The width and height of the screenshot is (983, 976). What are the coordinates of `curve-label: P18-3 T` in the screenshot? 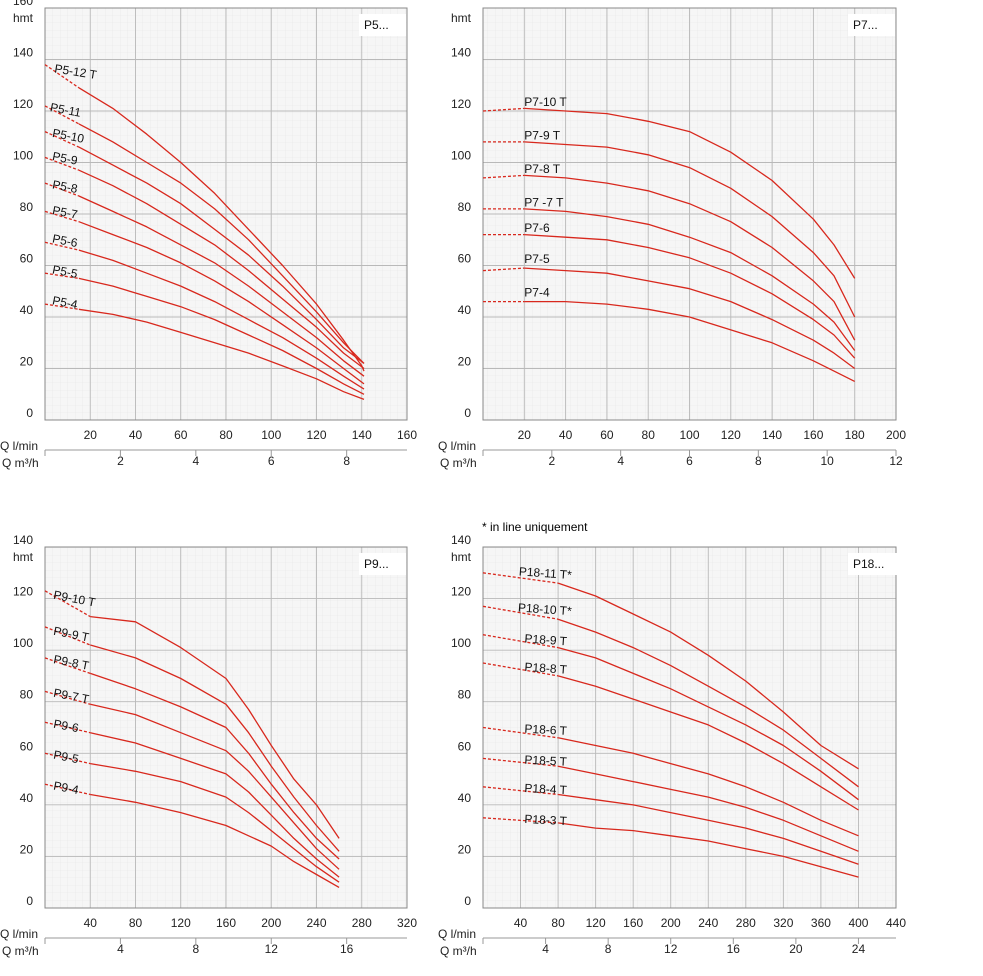 It's located at (546, 820).